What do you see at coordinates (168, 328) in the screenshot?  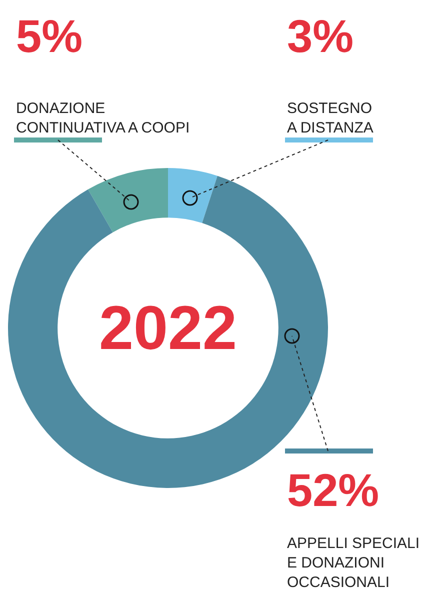 I see `text: 2022` at bounding box center [168, 328].